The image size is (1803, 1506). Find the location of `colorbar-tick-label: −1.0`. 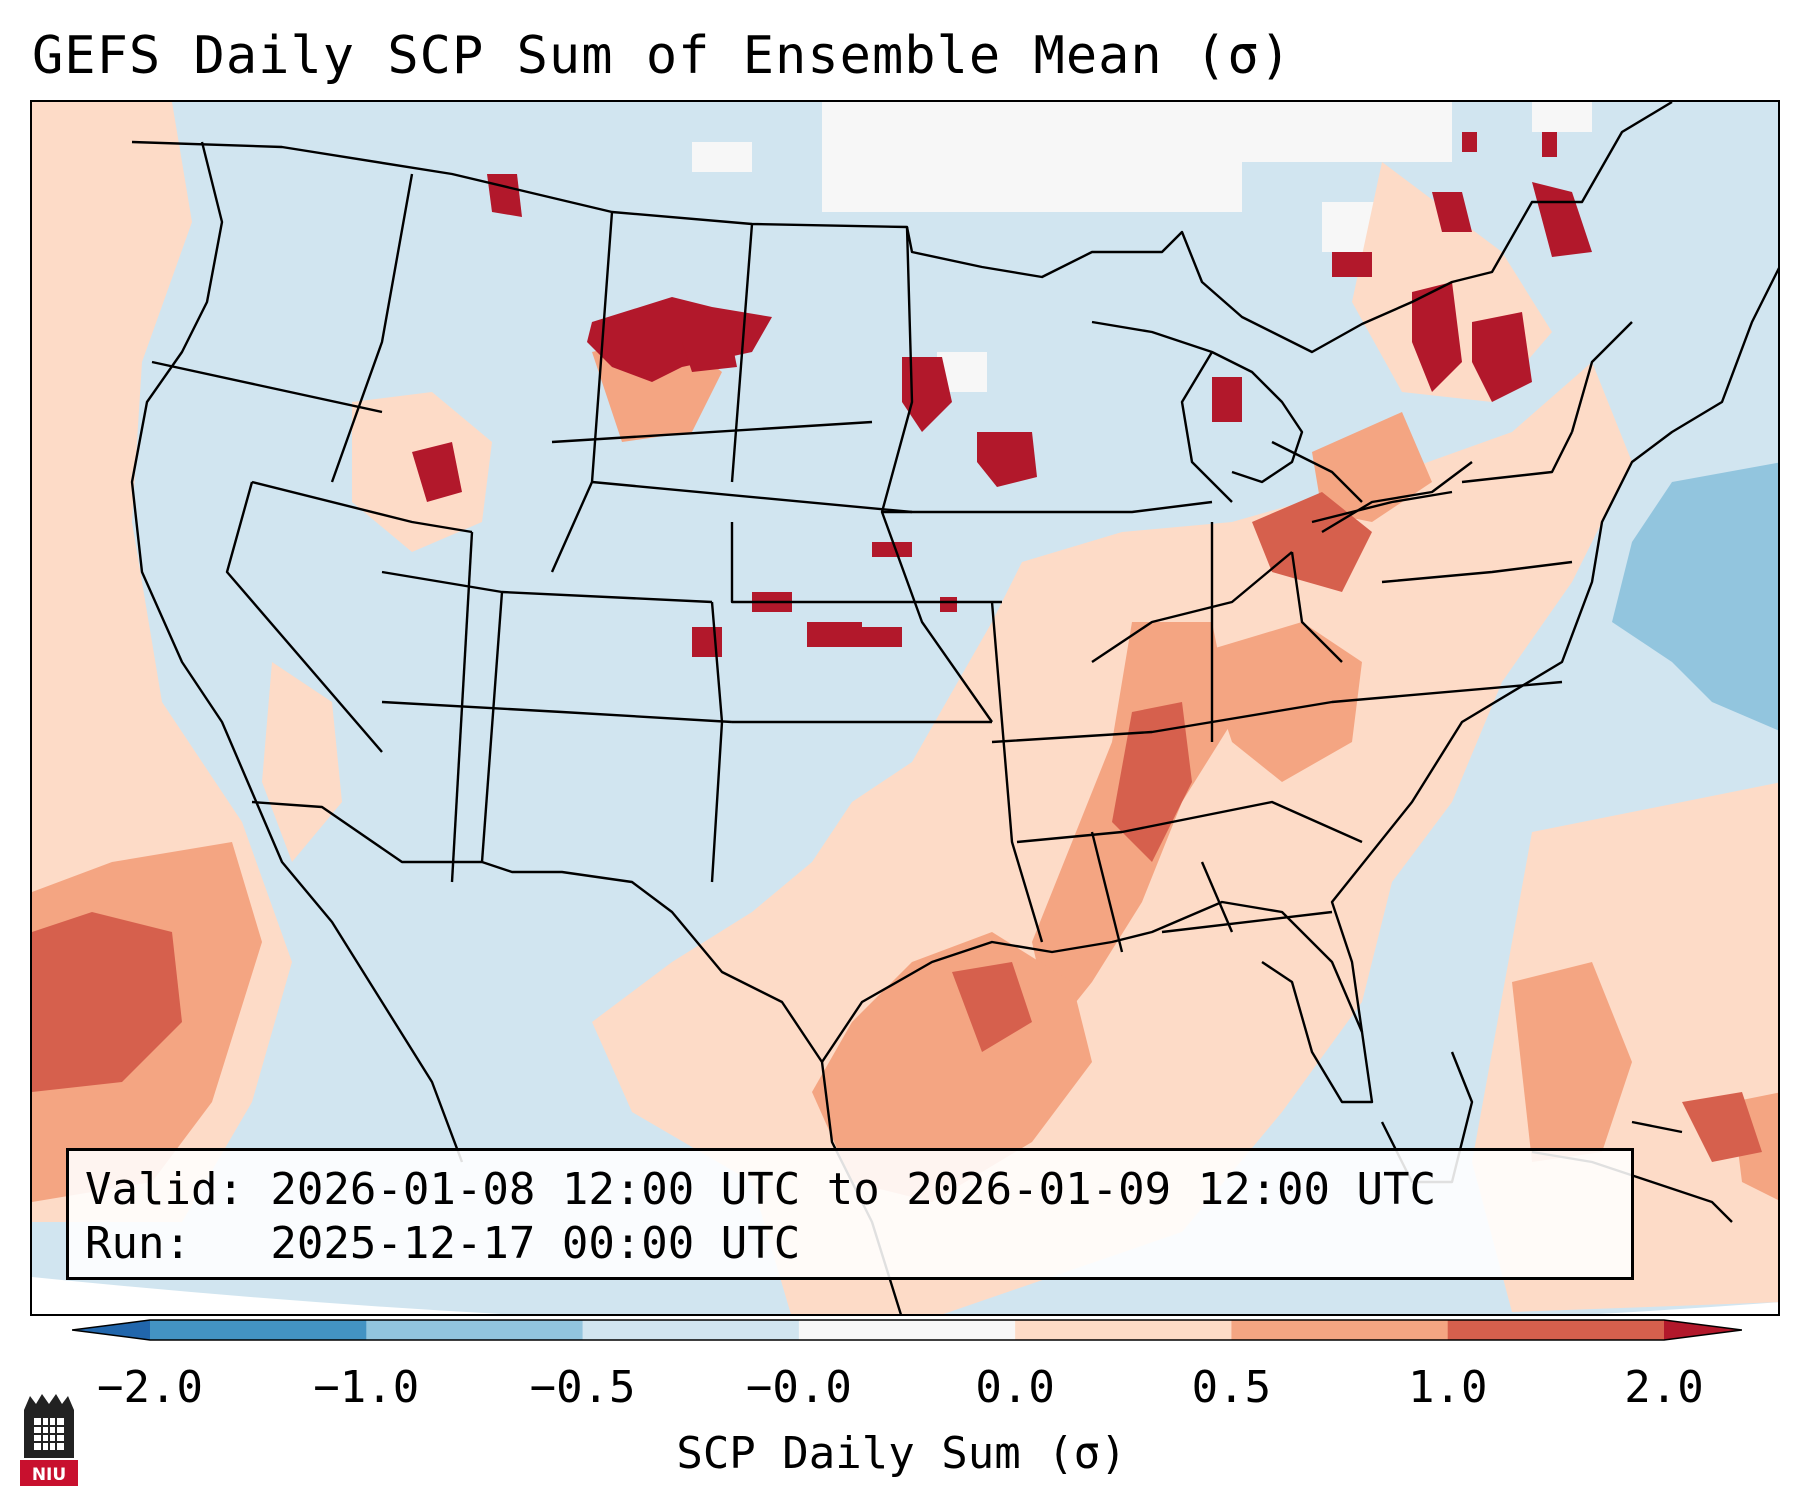

colorbar-tick-label: −1.0 is located at coordinates (366, 1387).